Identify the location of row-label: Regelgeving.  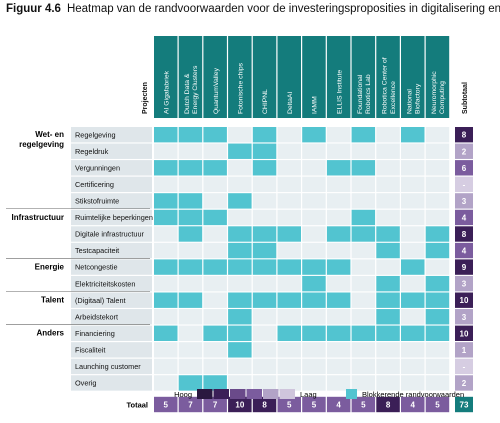
(95, 134).